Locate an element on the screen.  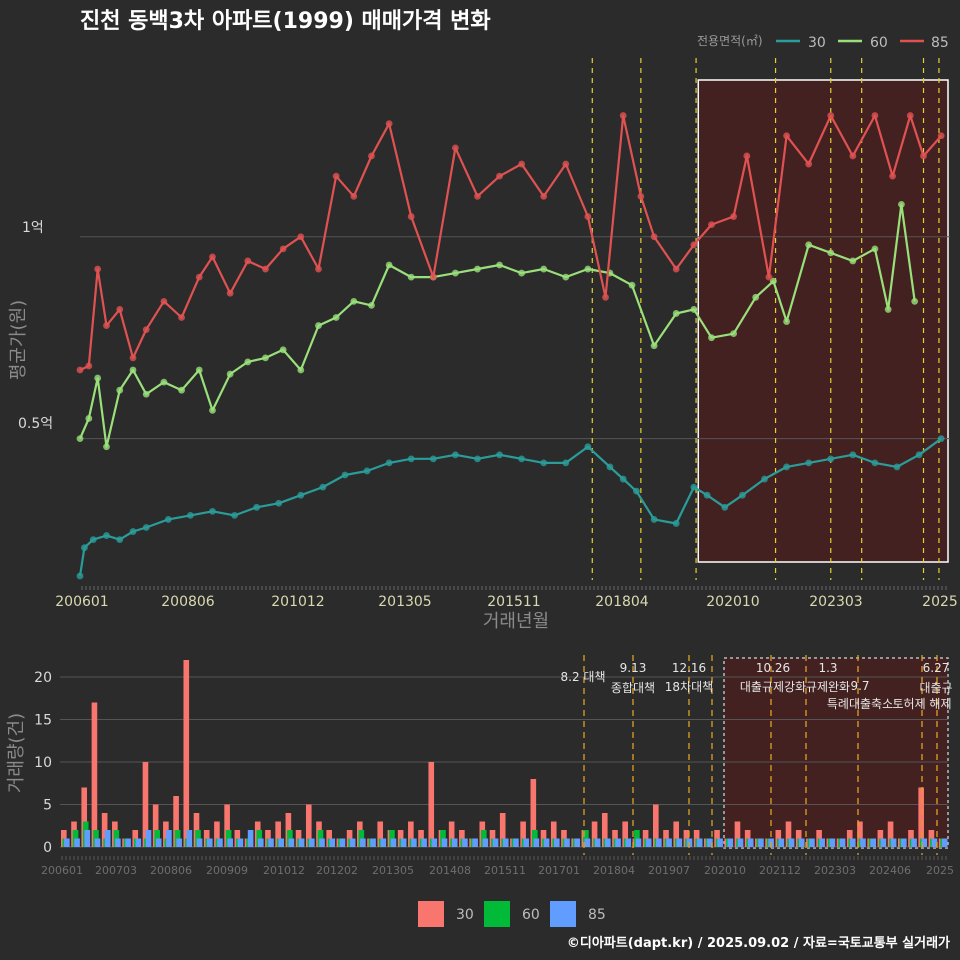
bottom-x-tick-label: 201012 is located at coordinates (284, 870).